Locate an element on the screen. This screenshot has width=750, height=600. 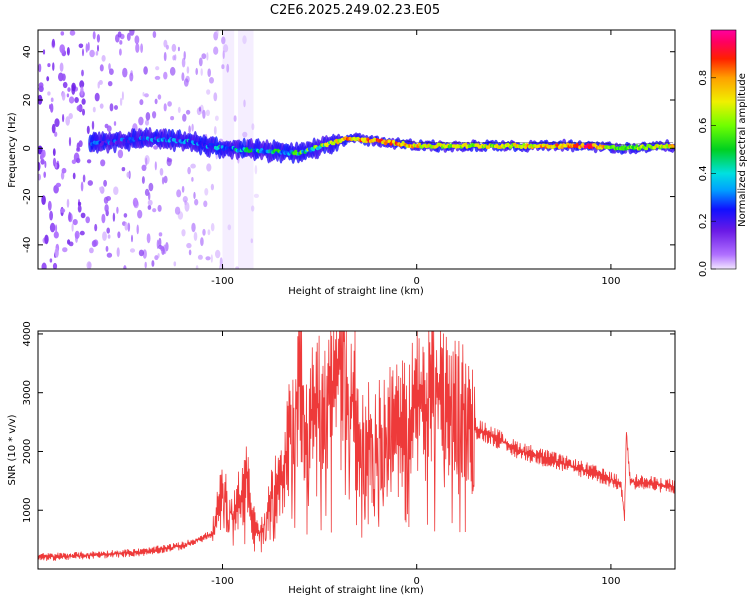
snr-ytick-label: 4000 is located at coordinates (27, 333).